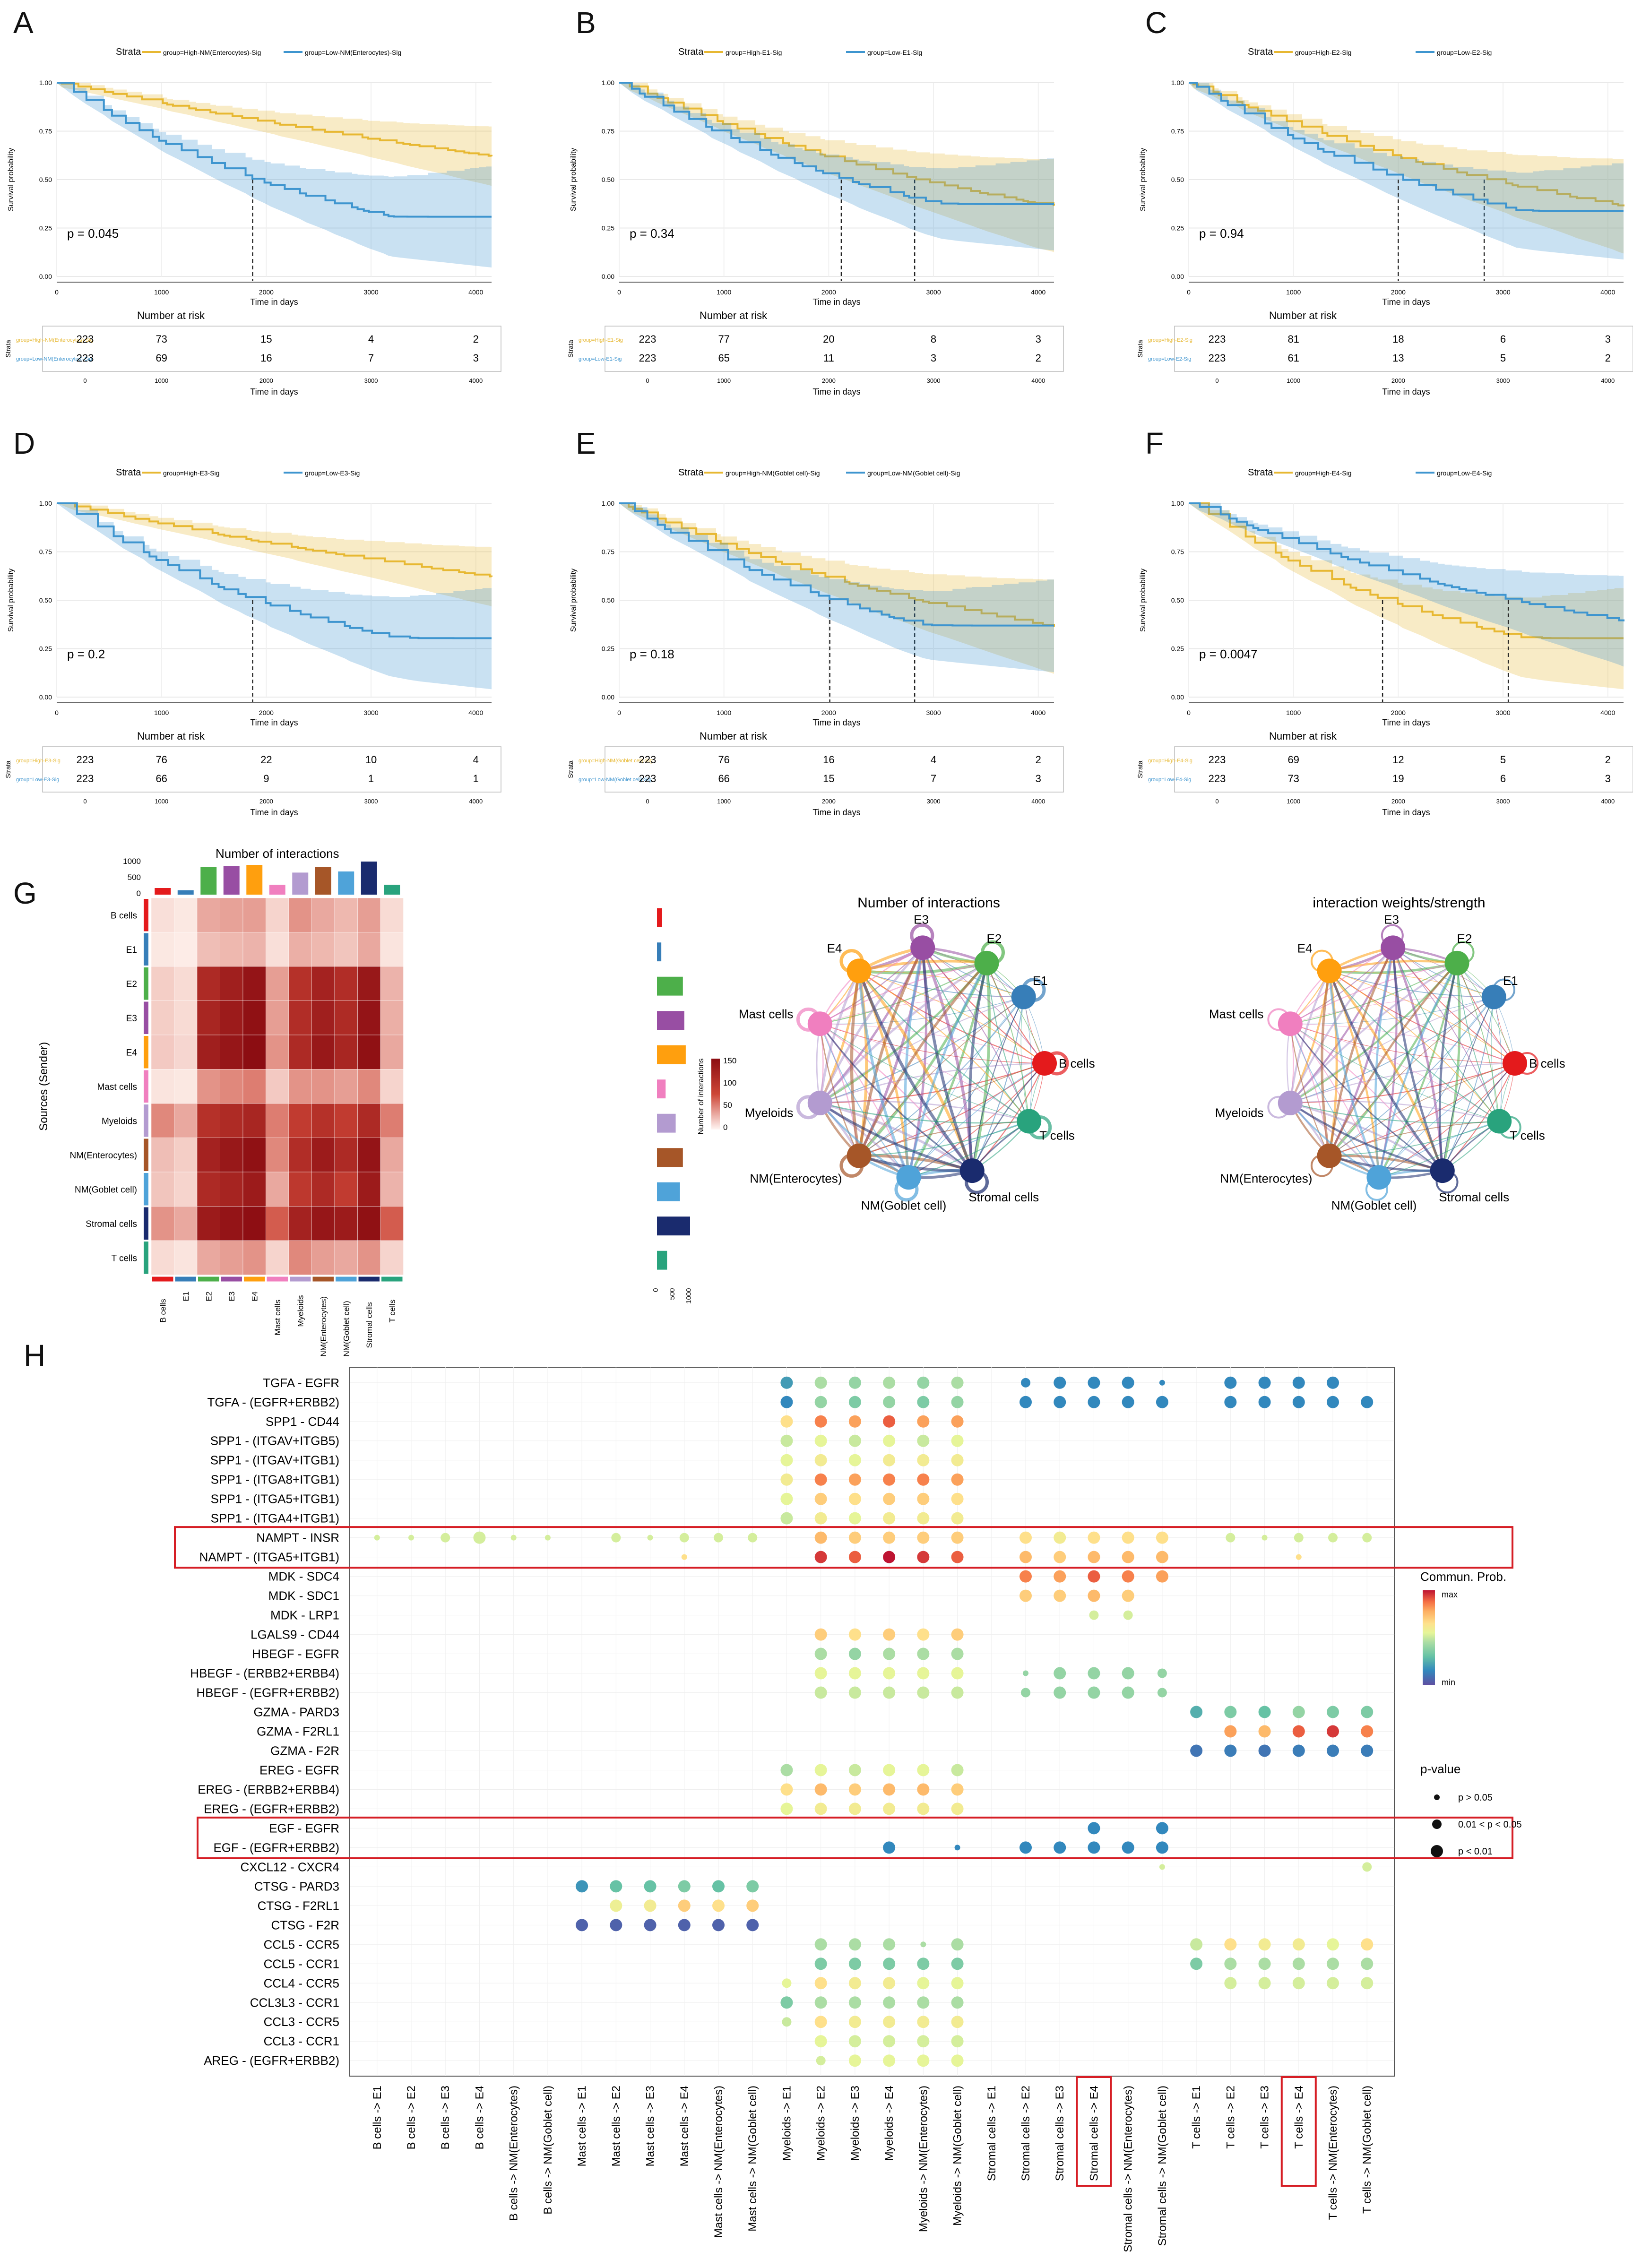 Image resolution: width=1633 pixels, height=2268 pixels. Describe the element at coordinates (656, 1290) in the screenshot. I see `right-bar-tick: 0` at that location.